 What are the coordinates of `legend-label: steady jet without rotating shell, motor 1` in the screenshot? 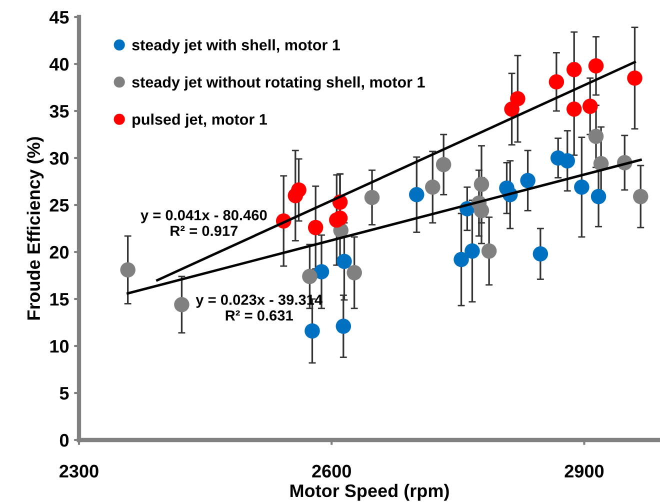 It's located at (278, 83).